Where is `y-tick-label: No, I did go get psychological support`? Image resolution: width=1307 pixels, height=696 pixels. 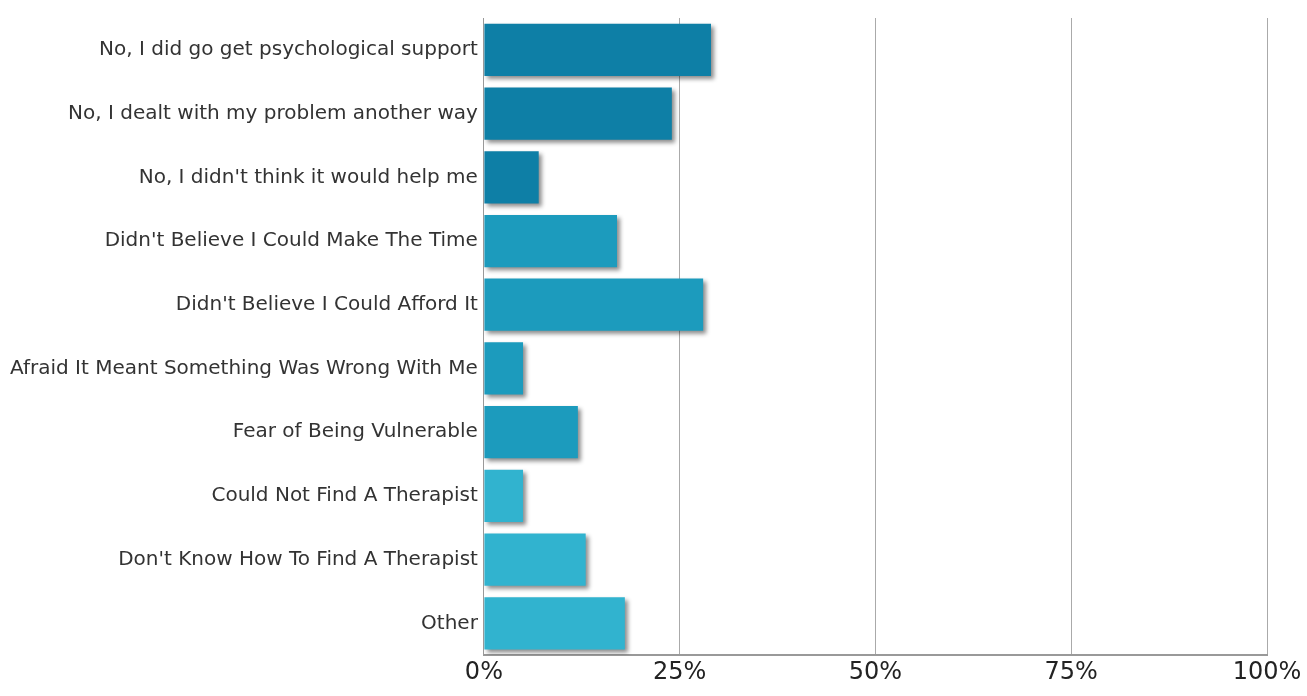 y-tick-label: No, I did go get psychological support is located at coordinates (289, 48).